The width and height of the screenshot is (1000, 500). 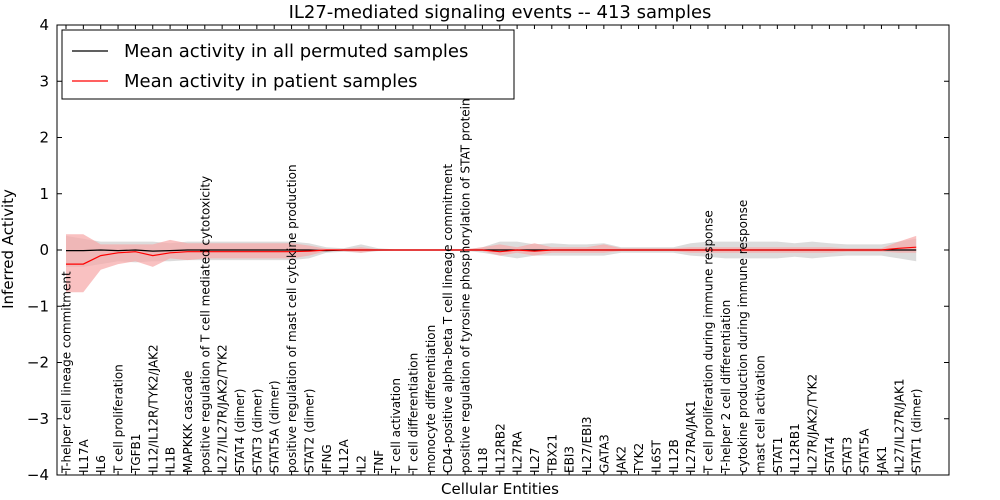 What do you see at coordinates (44, 138) in the screenshot?
I see `y-tick-label: 2` at bounding box center [44, 138].